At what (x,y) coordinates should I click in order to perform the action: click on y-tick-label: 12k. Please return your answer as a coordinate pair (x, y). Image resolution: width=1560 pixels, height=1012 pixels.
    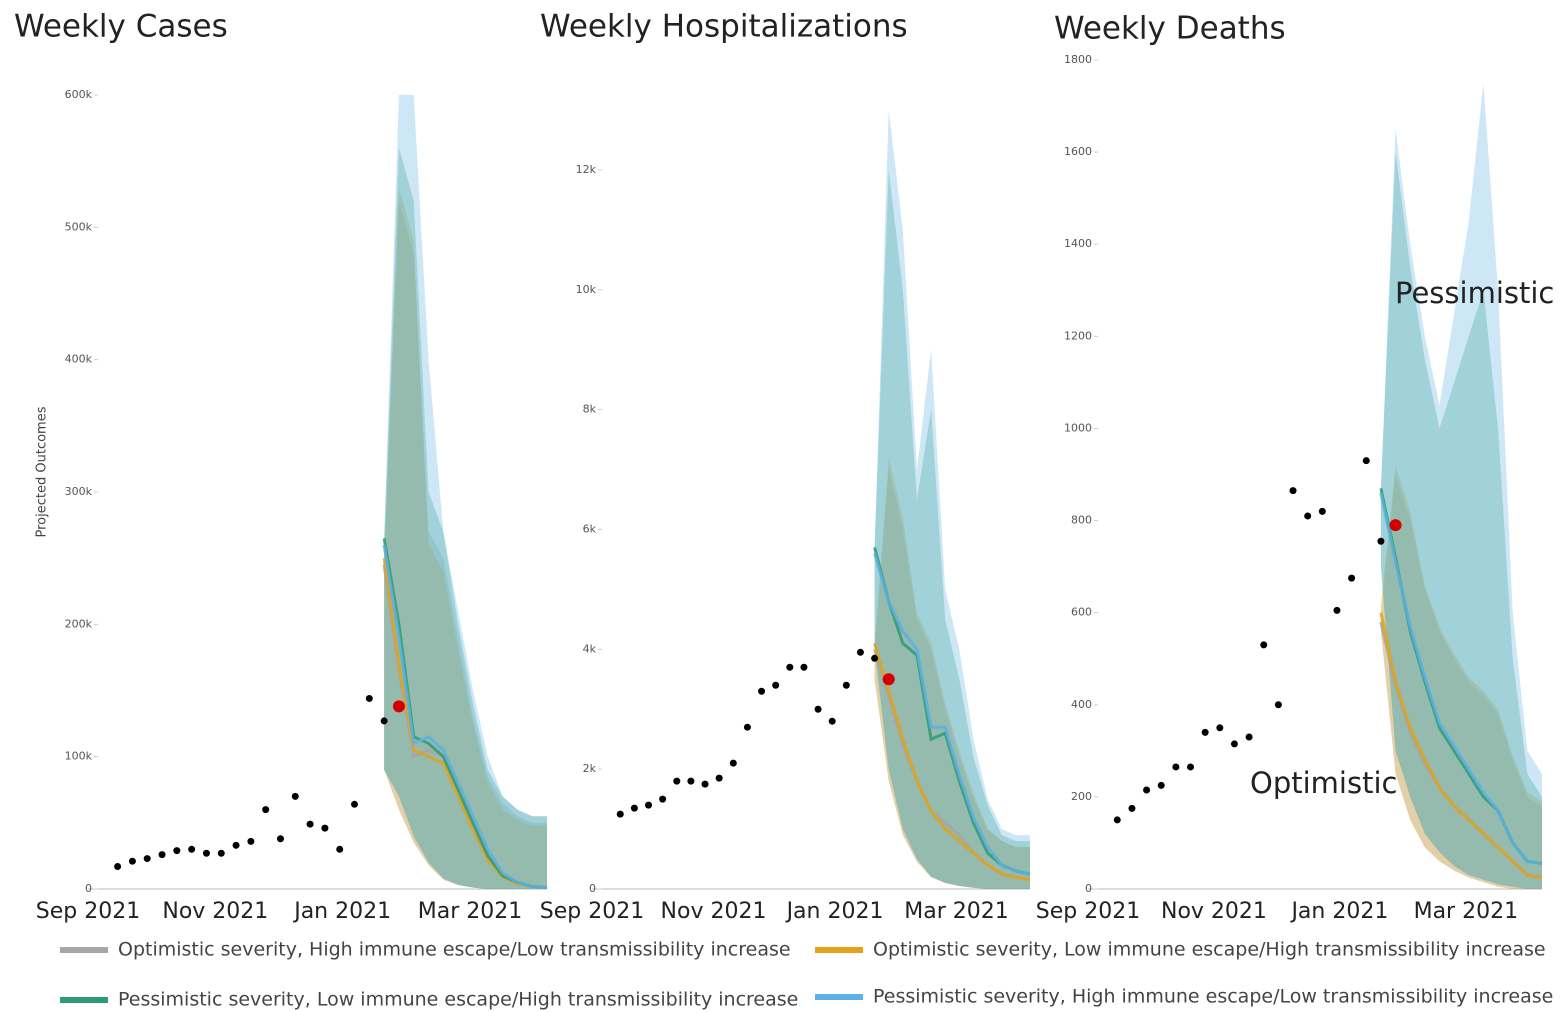
    Looking at the image, I should click on (586, 169).